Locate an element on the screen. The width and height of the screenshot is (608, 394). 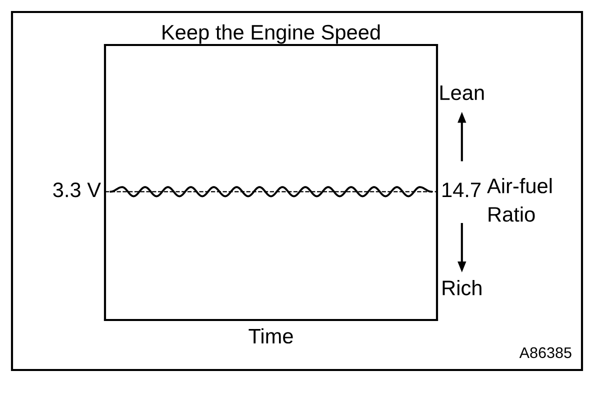
ref-line-label: 3.3 V is located at coordinates (77, 190).